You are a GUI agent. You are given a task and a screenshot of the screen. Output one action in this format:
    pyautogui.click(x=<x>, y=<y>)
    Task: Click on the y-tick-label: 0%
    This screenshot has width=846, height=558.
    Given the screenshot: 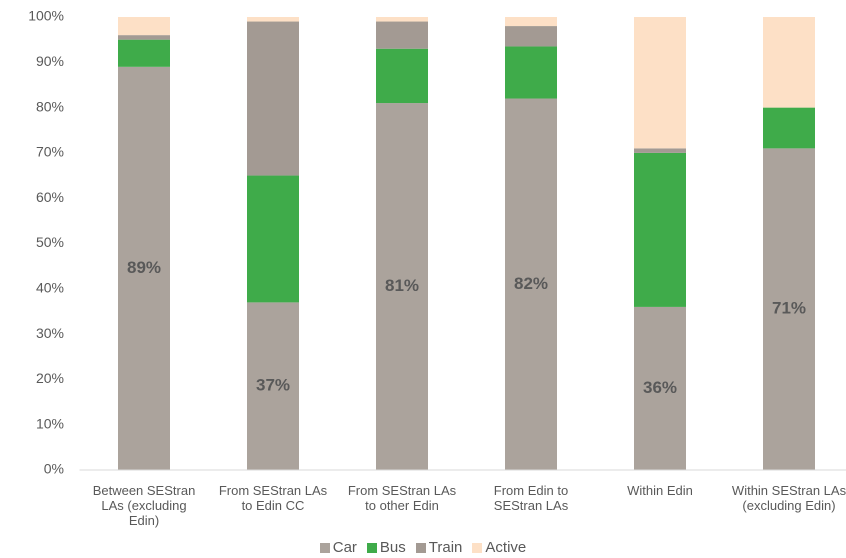 What is the action you would take?
    pyautogui.click(x=54, y=469)
    